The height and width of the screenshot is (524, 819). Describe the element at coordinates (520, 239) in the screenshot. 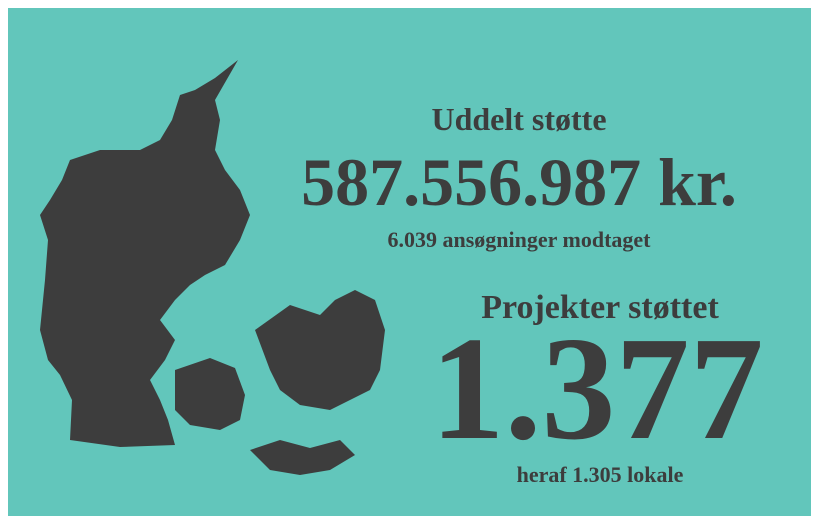

I see `applications: 6.039 ansøgninger modtaget` at that location.